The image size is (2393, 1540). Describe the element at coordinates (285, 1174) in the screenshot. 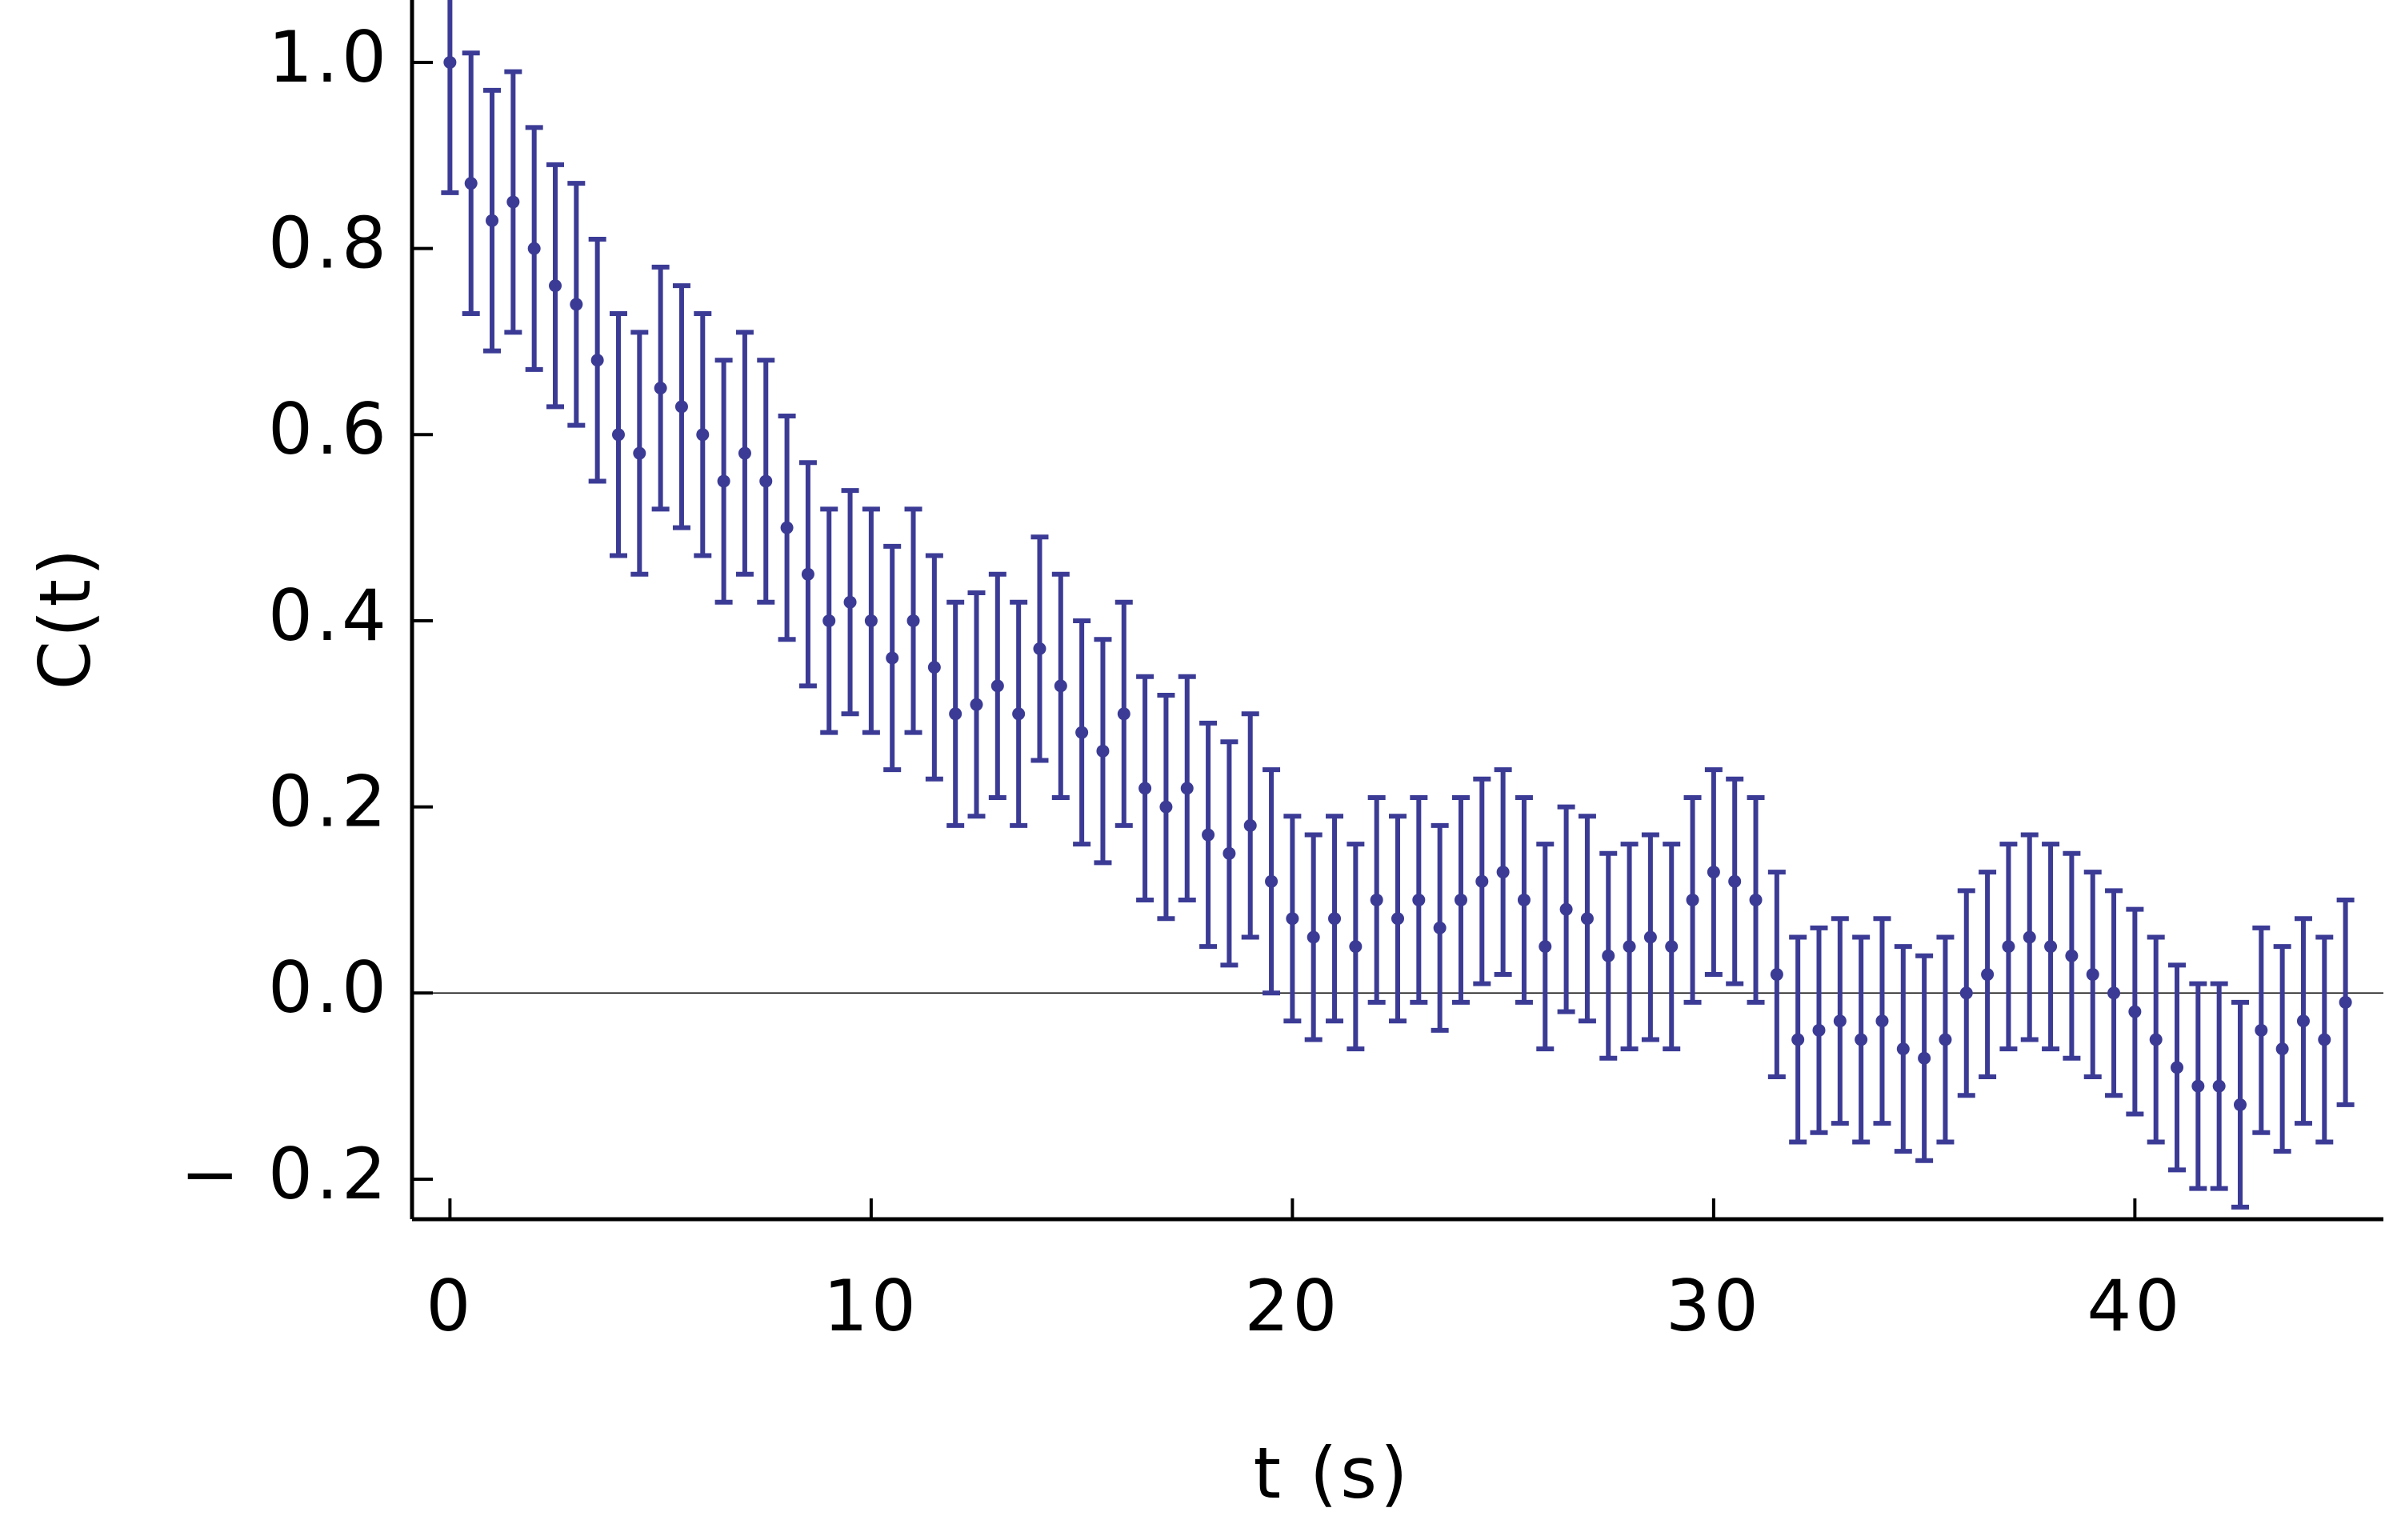

I see `y-tick-label: − 0.2` at that location.